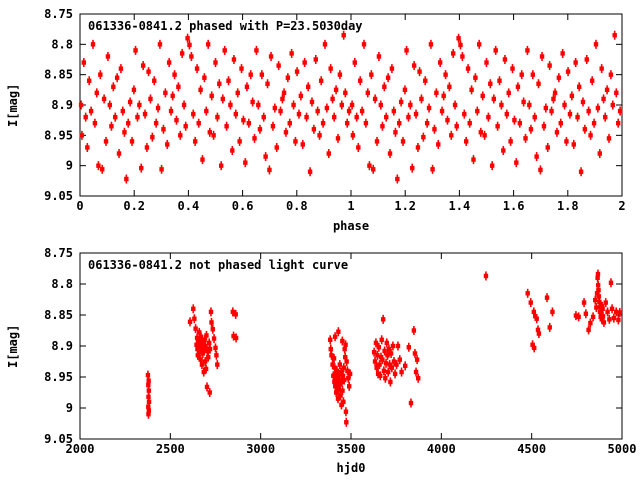 This screenshot has width=640, height=480. Describe the element at coordinates (13, 105) in the screenshot. I see `top-y-axis-label: I[mag]` at that location.